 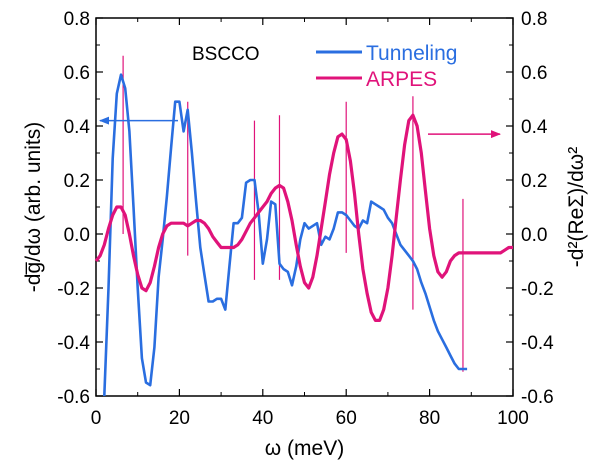 What do you see at coordinates (179, 418) in the screenshot?
I see `x-tick-label: 20` at bounding box center [179, 418].